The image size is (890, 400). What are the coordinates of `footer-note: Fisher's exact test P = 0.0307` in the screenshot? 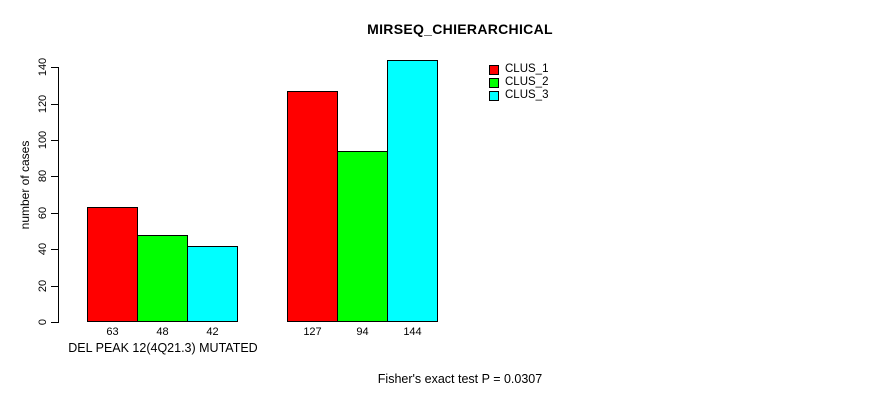 It's located at (460, 379).